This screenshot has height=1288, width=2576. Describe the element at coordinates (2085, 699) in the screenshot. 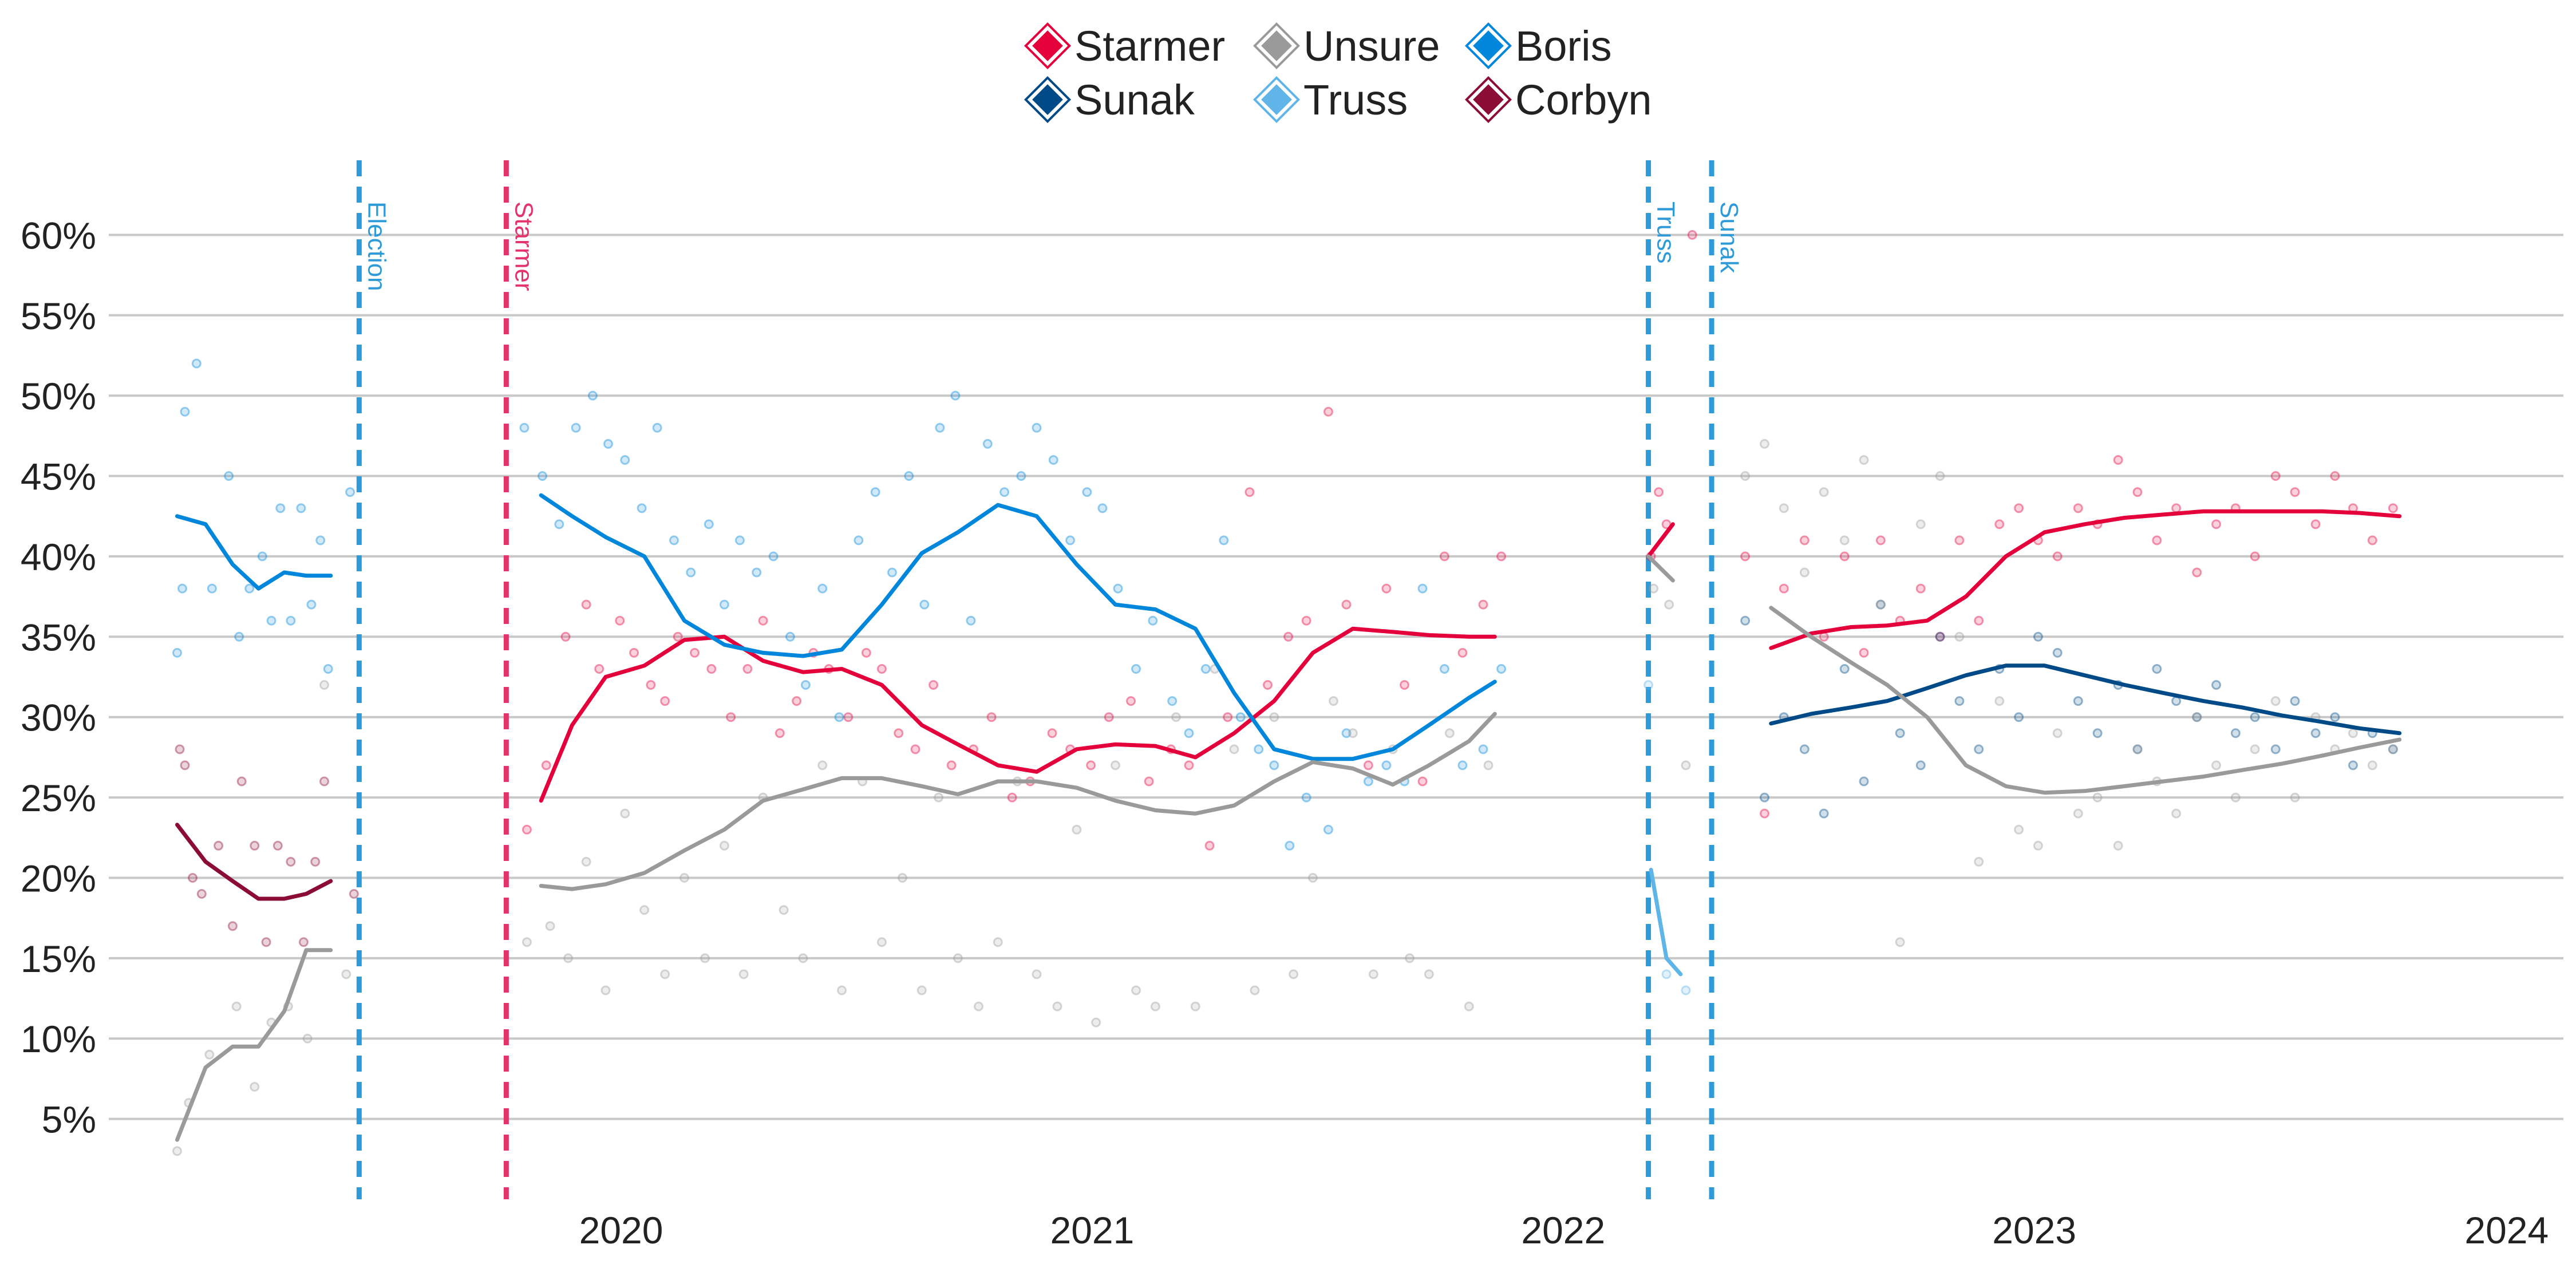

I see `trend-line-sunak` at that location.